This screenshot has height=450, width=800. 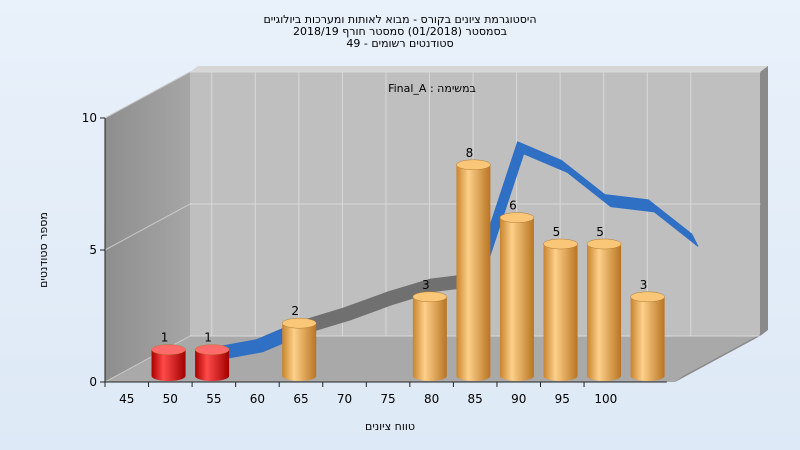 What do you see at coordinates (390, 426) in the screenshot?
I see `x-axis-label: טווח ציונים` at bounding box center [390, 426].